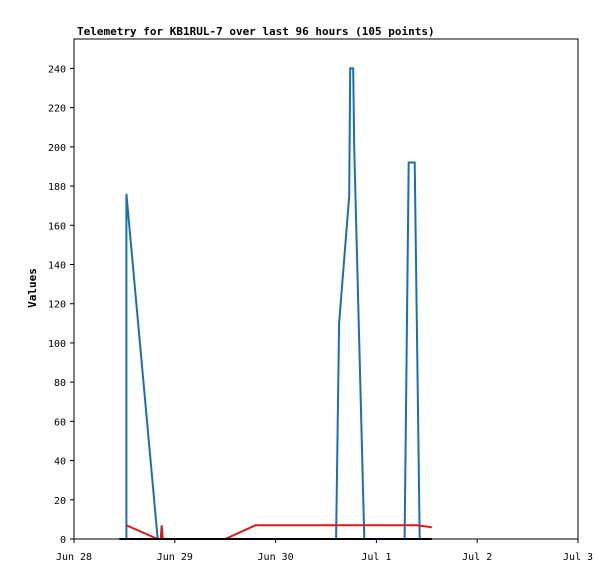 Image resolution: width=615 pixels, height=579 pixels. What do you see at coordinates (324, 551) in the screenshot?
I see `x-axis: Jun 28 Jun 29 Jun 30 Jul 1 Jul 2 Jul 3` at bounding box center [324, 551].